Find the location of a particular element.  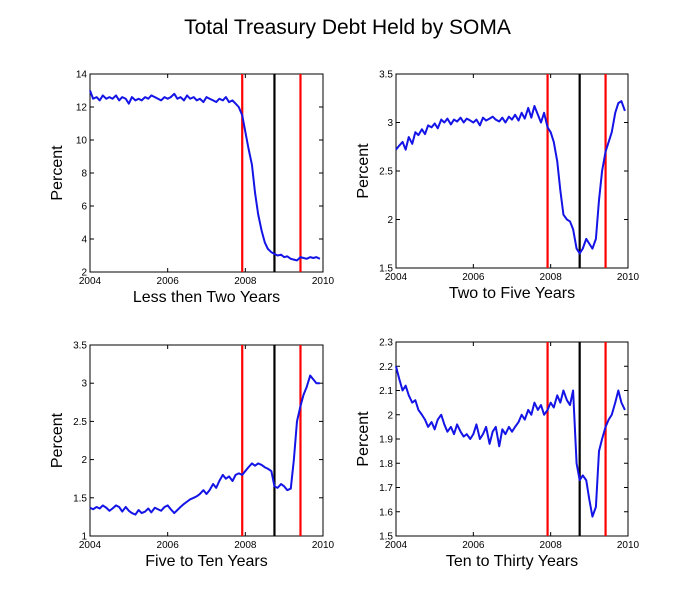

y-tick-label: 8 is located at coordinates (84, 174).